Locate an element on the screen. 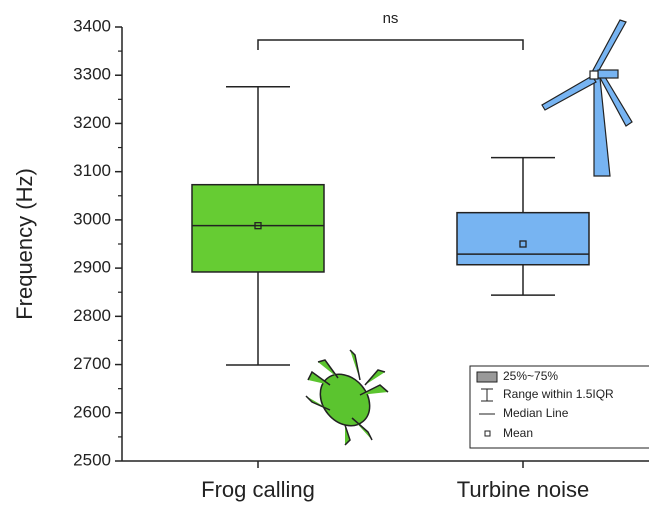 The image size is (649, 505). y-tick-label: 2500 is located at coordinates (92, 459).